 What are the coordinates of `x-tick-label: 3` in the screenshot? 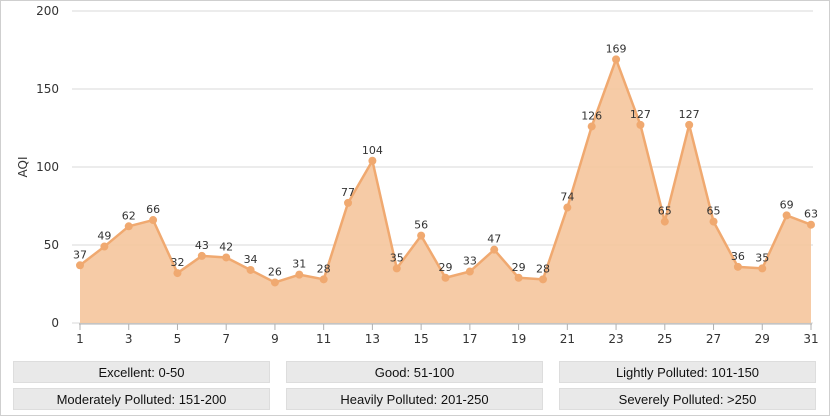 It's located at (129, 339).